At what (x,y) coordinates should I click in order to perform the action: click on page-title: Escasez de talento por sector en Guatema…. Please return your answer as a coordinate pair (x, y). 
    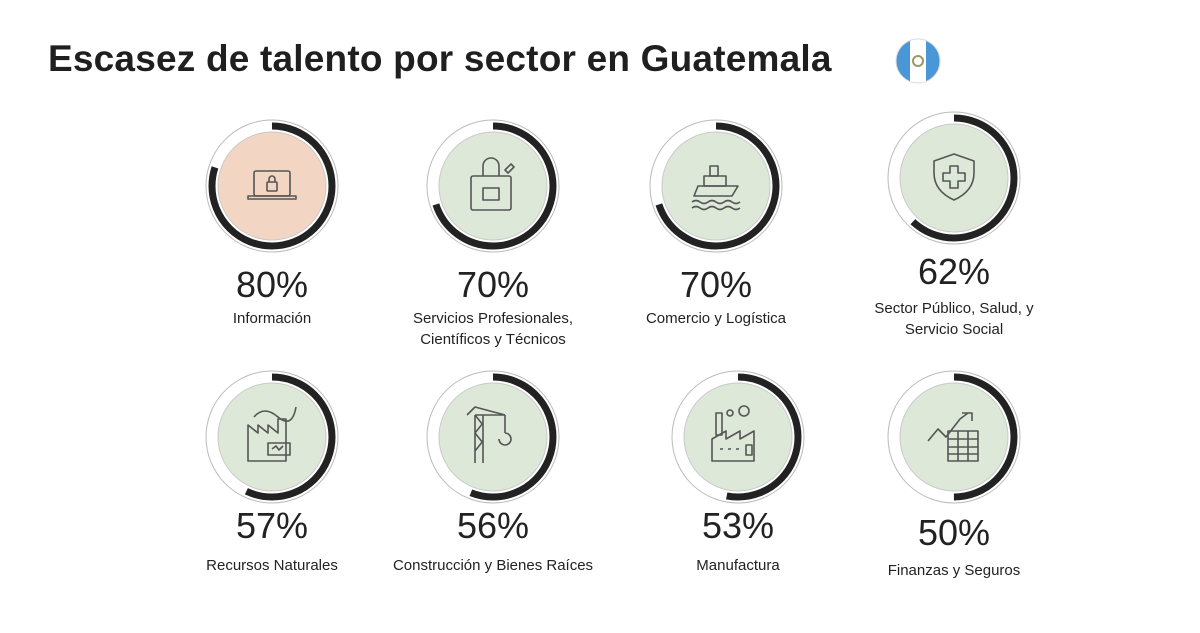
    Looking at the image, I should click on (440, 58).